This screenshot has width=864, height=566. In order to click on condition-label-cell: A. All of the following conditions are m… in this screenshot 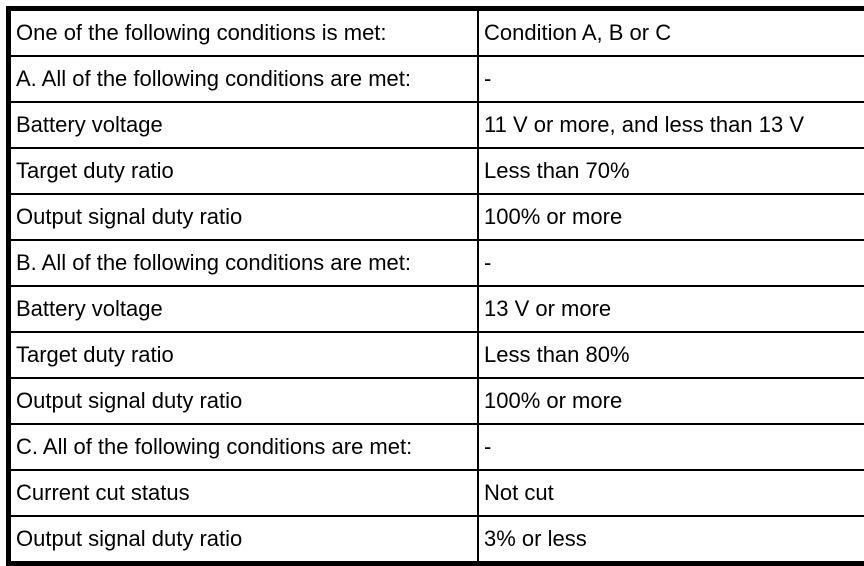, I will do `click(244, 79)`.